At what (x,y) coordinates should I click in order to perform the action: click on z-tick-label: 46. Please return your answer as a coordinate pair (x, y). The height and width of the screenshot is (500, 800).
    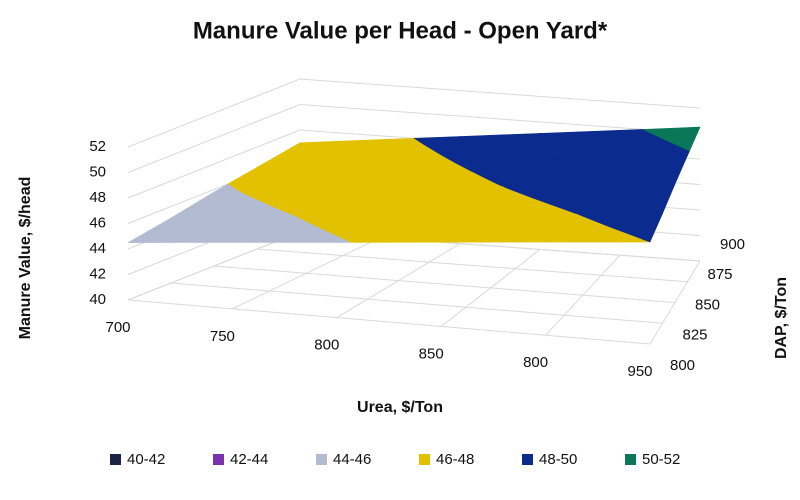
    Looking at the image, I should click on (97, 222).